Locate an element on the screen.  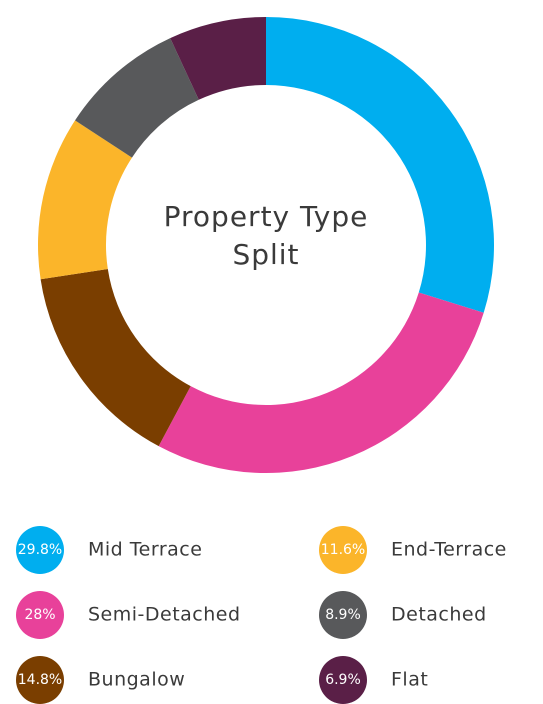
legend-value: 29.8% is located at coordinates (40, 550).